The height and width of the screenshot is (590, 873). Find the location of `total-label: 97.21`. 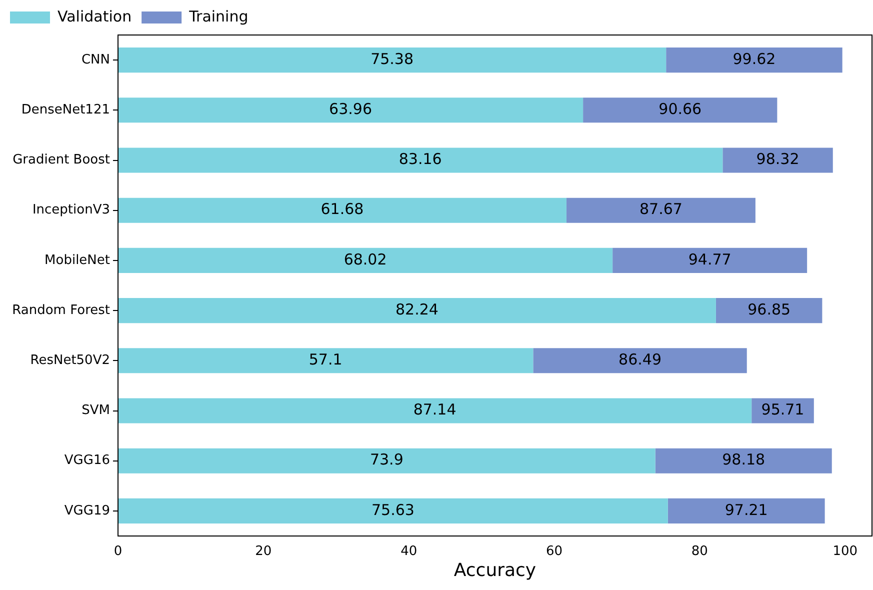

total-label: 97.21 is located at coordinates (746, 509).